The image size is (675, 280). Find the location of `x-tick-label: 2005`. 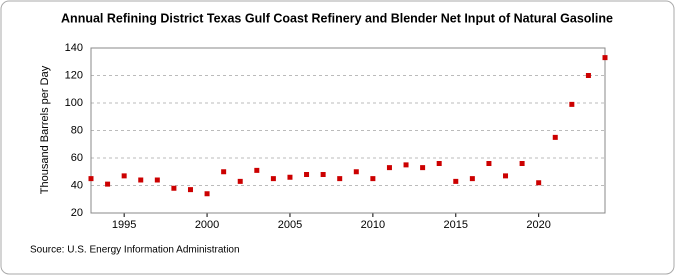

x-tick-label: 2005 is located at coordinates (290, 225).